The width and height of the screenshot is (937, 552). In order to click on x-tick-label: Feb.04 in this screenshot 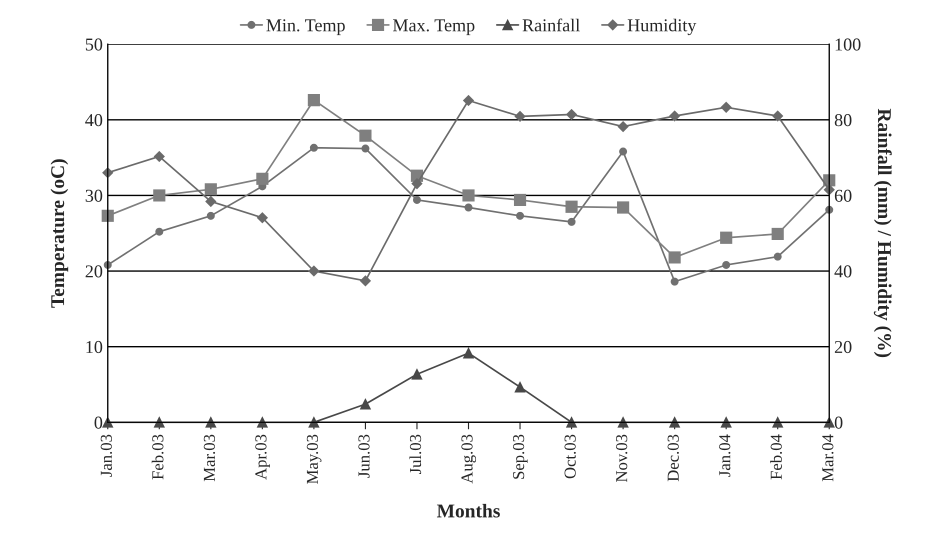, I will do `click(776, 457)`.